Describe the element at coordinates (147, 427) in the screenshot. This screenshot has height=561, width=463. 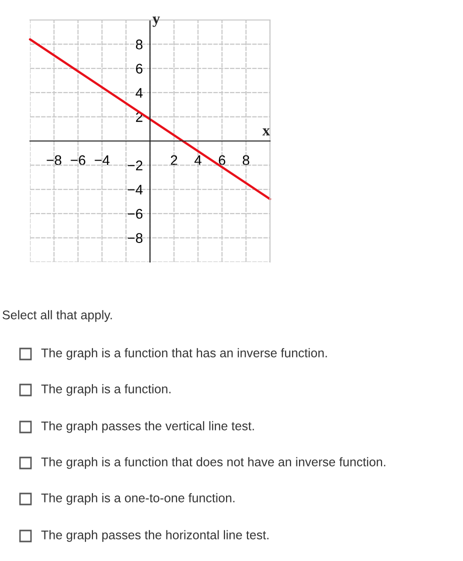
I see `text: The graph passes the vertical line test.` at that location.